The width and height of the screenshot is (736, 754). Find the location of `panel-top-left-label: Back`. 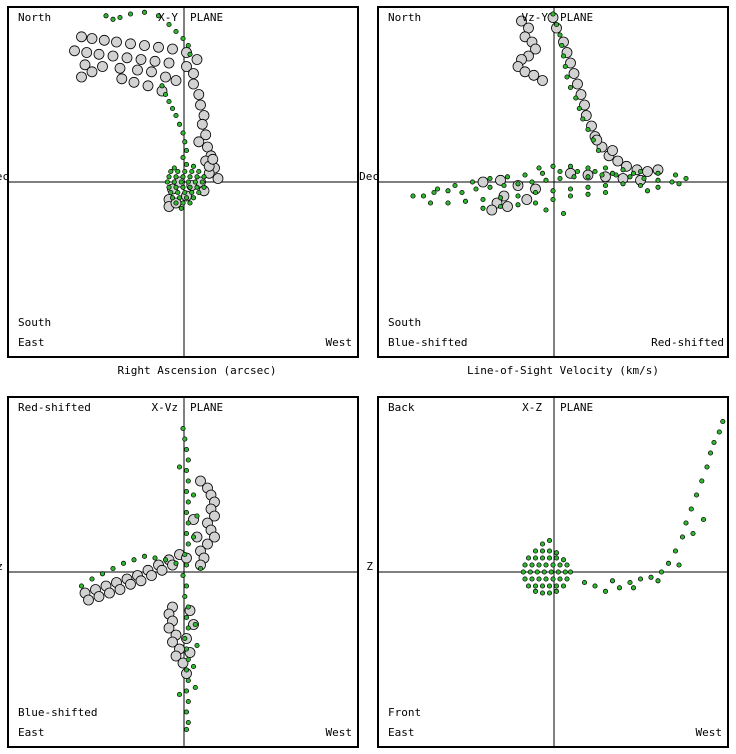

panel-top-left-label: Back is located at coordinates (401, 407).